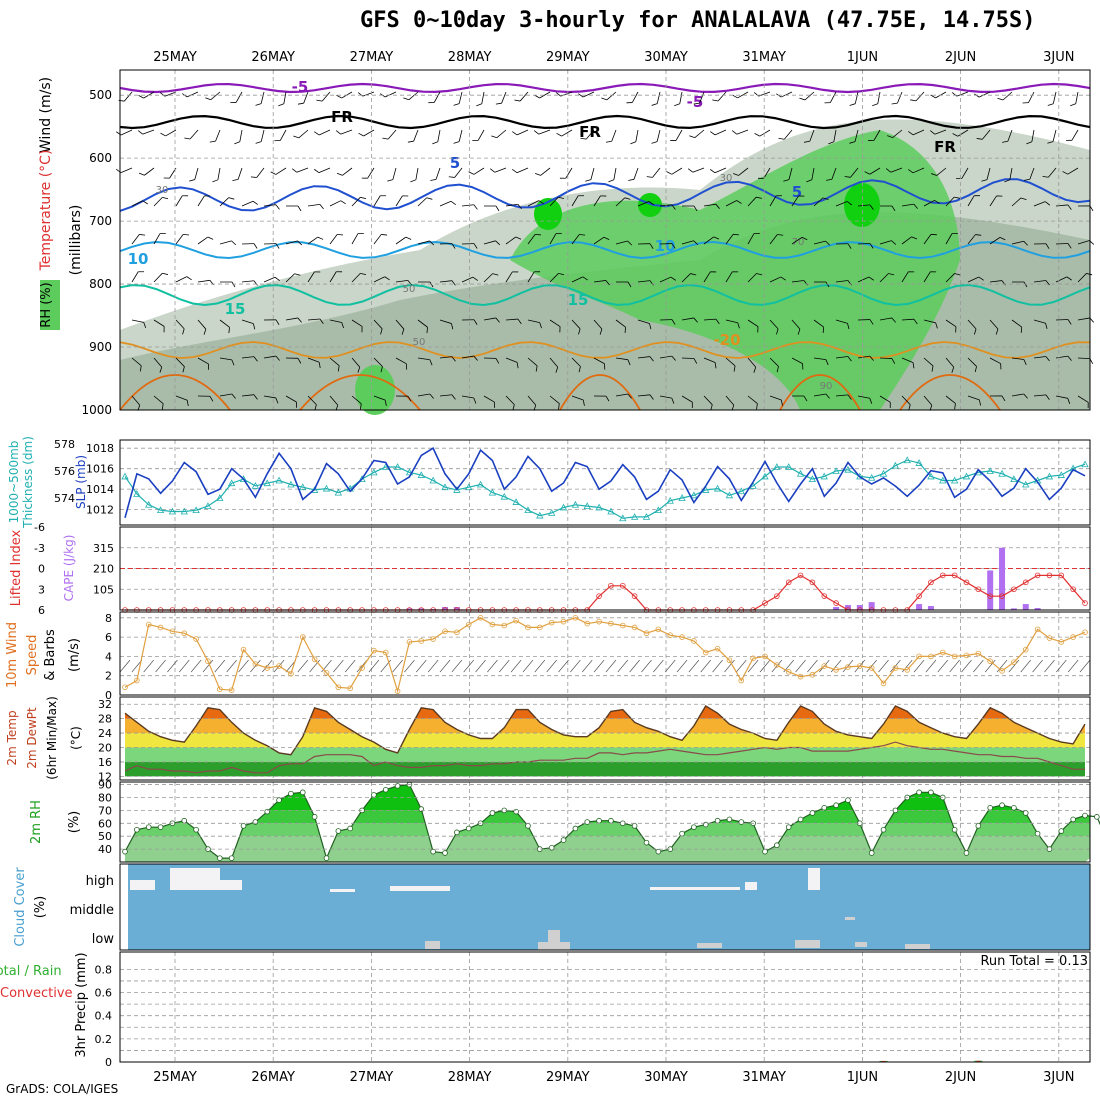 This screenshot has height=1100, width=1100. Describe the element at coordinates (20, 907) in the screenshot. I see `cloud-ylabel: Cloud Cover` at that location.